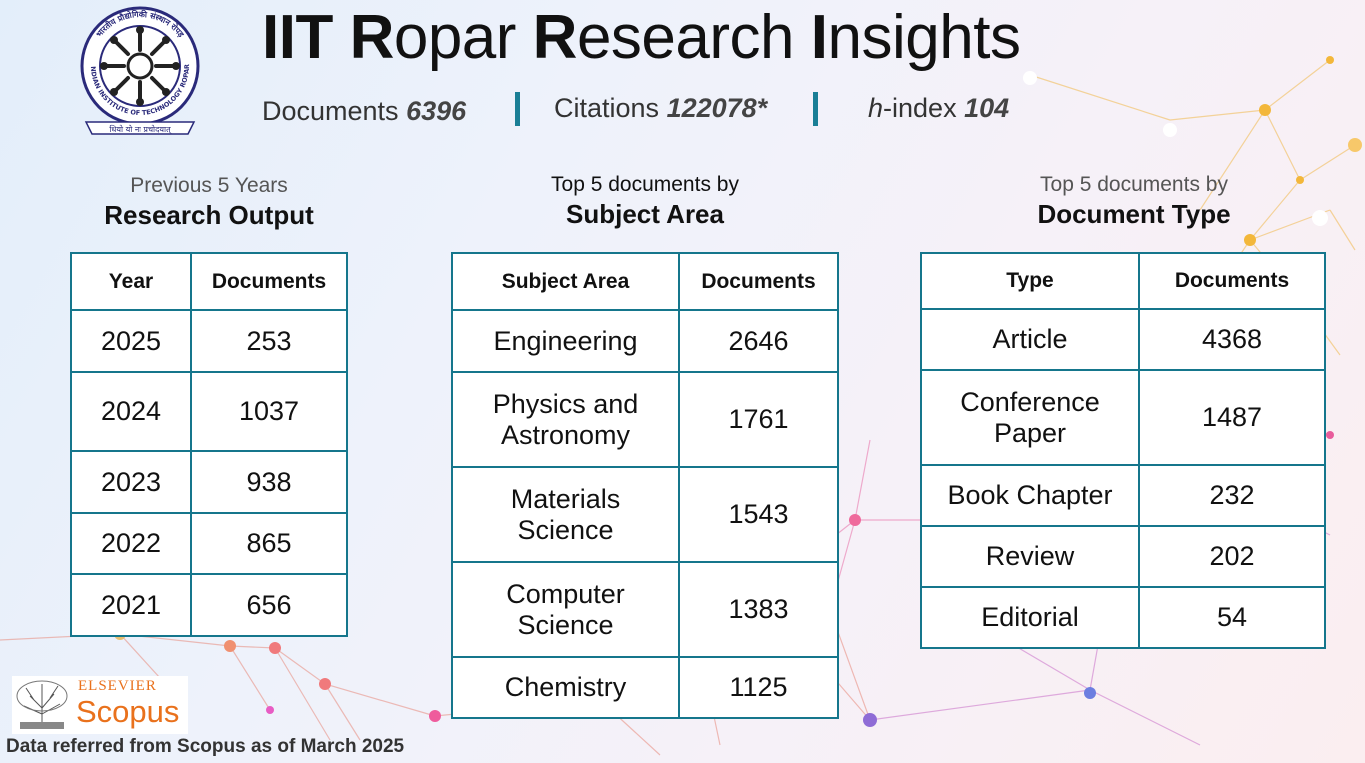 The image size is (1365, 763). What do you see at coordinates (565, 281) in the screenshot?
I see `column-header: Subject Area` at bounding box center [565, 281].